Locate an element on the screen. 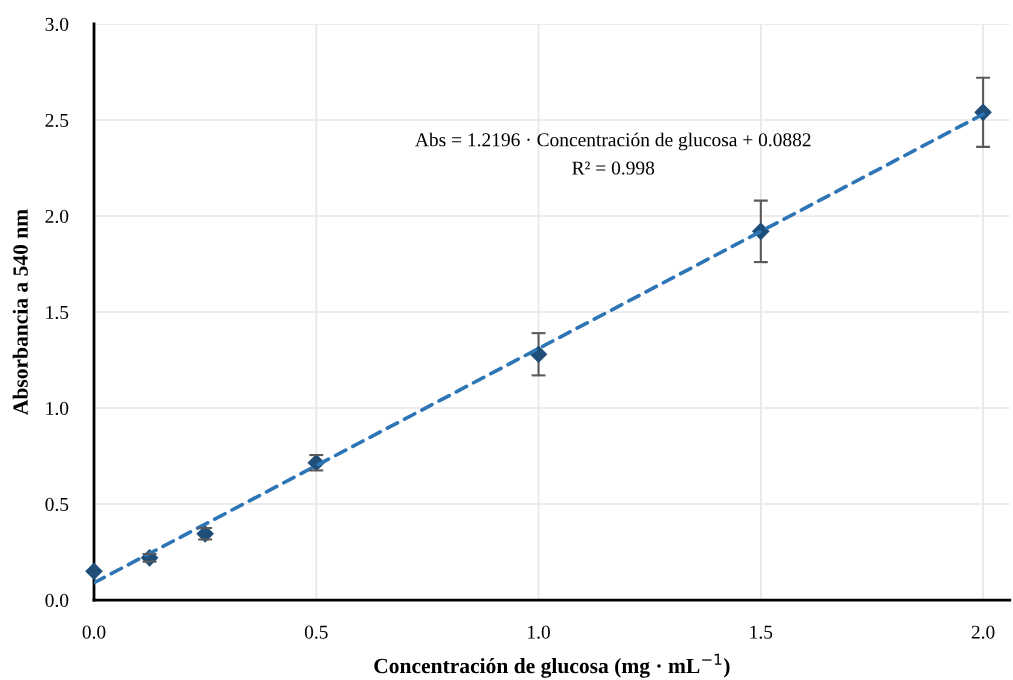  x-tick-label: 1.0 is located at coordinates (539, 632).